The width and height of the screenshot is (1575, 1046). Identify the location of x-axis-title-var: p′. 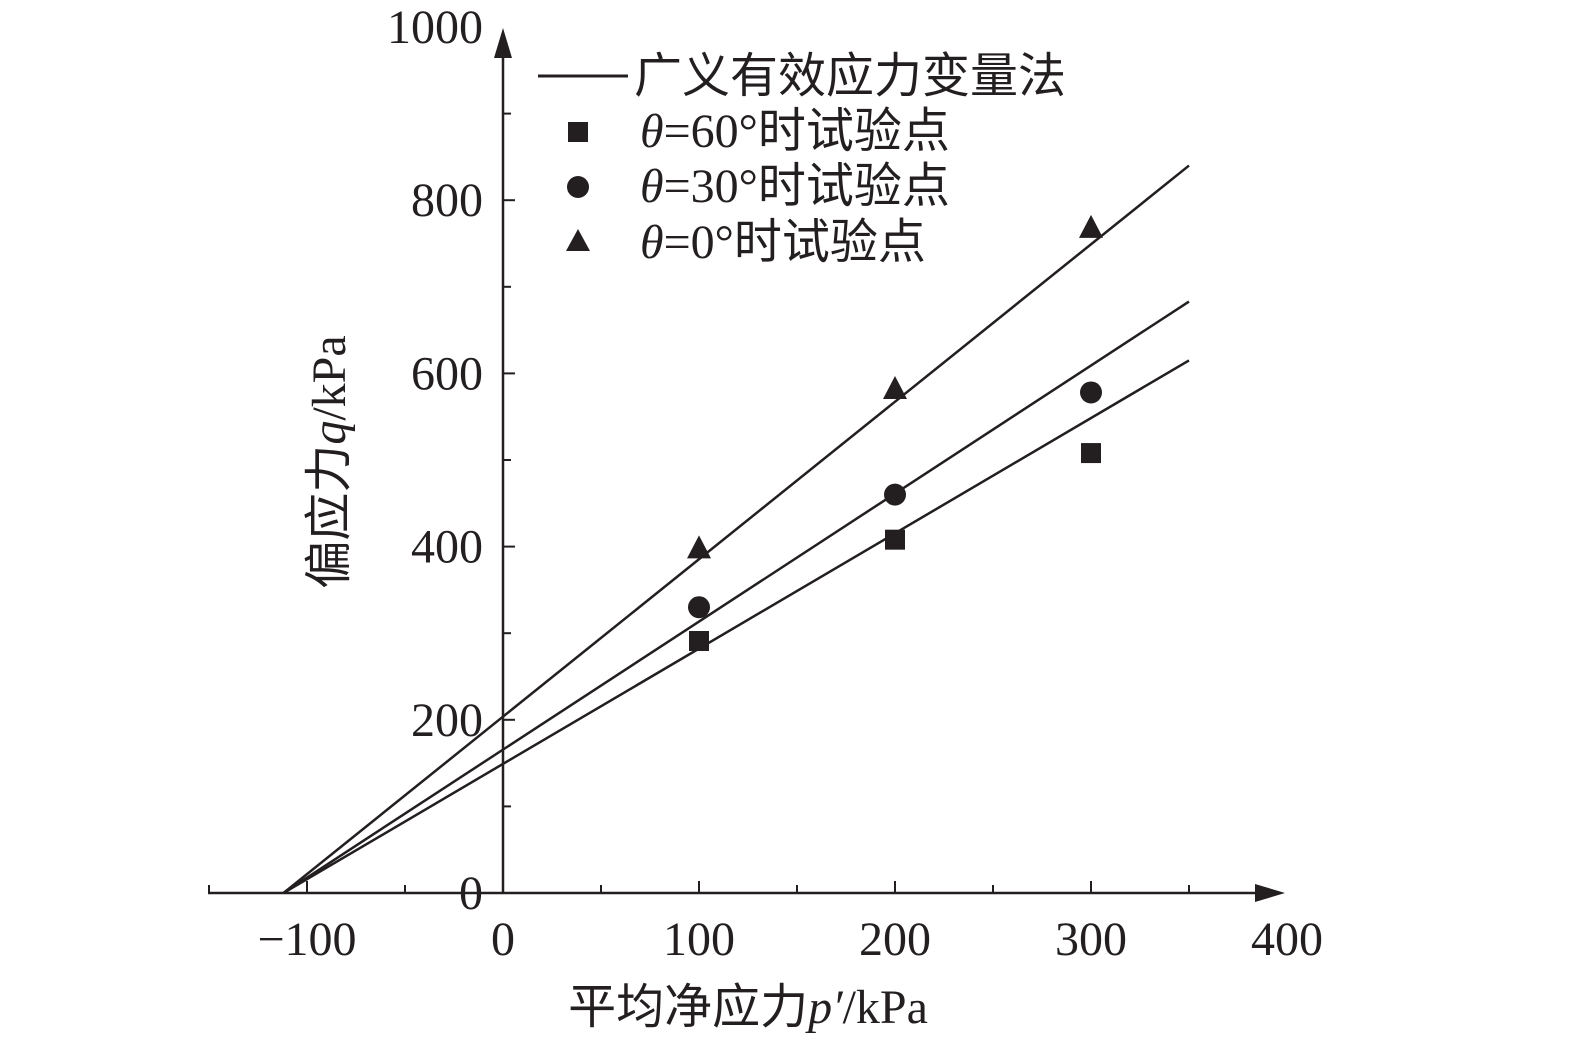
(824, 1007).